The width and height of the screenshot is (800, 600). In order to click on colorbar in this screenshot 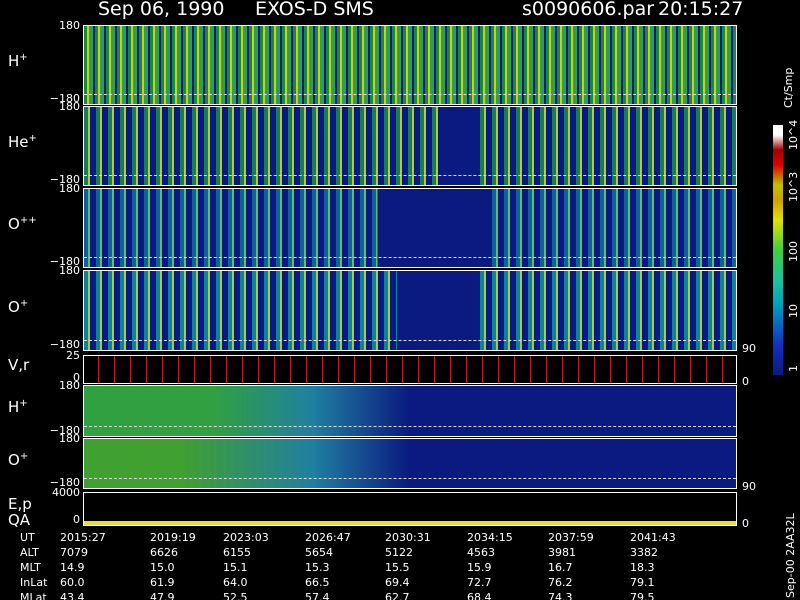, I will do `click(778, 250)`.